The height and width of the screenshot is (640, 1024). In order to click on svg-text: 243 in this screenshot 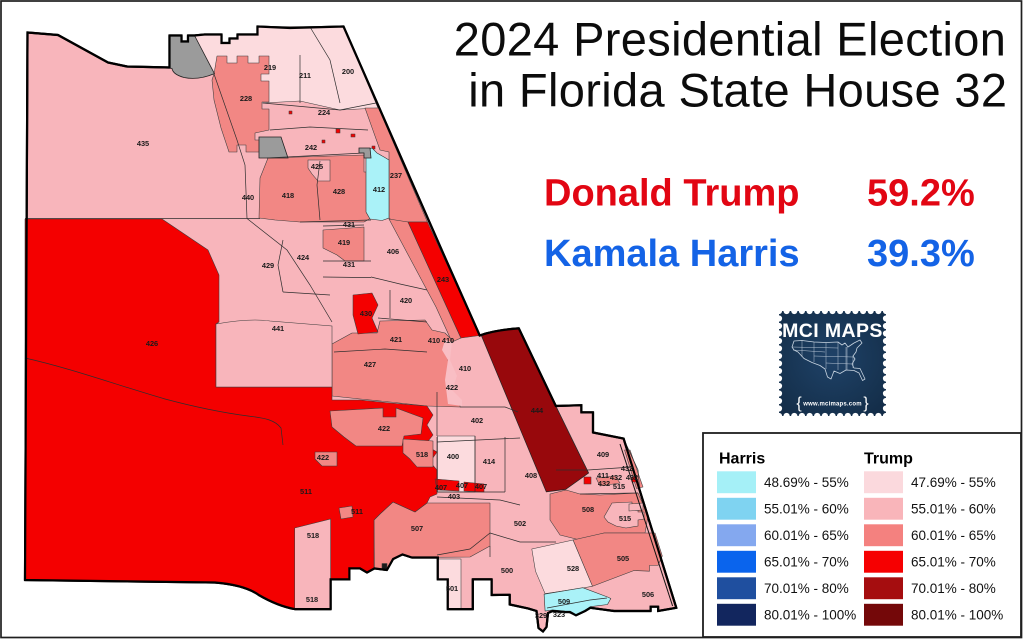, I will do `click(443, 279)`.